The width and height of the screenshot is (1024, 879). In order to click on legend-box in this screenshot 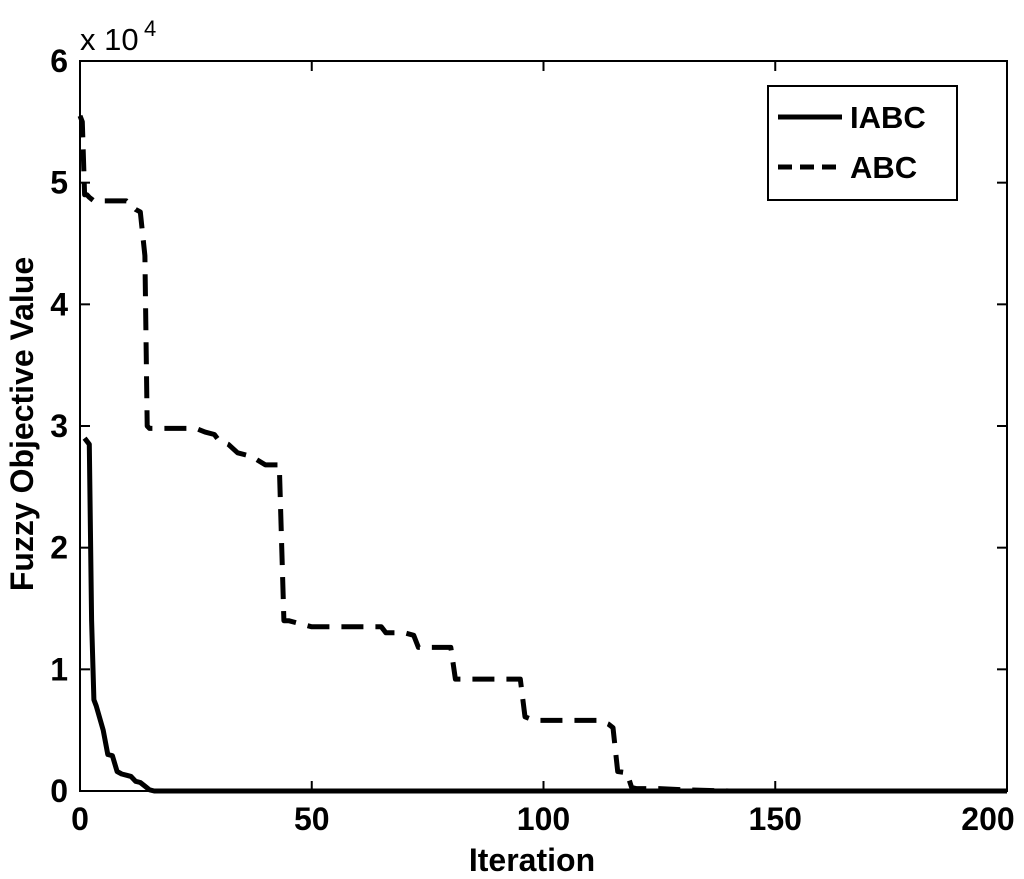, I will do `click(862, 143)`.